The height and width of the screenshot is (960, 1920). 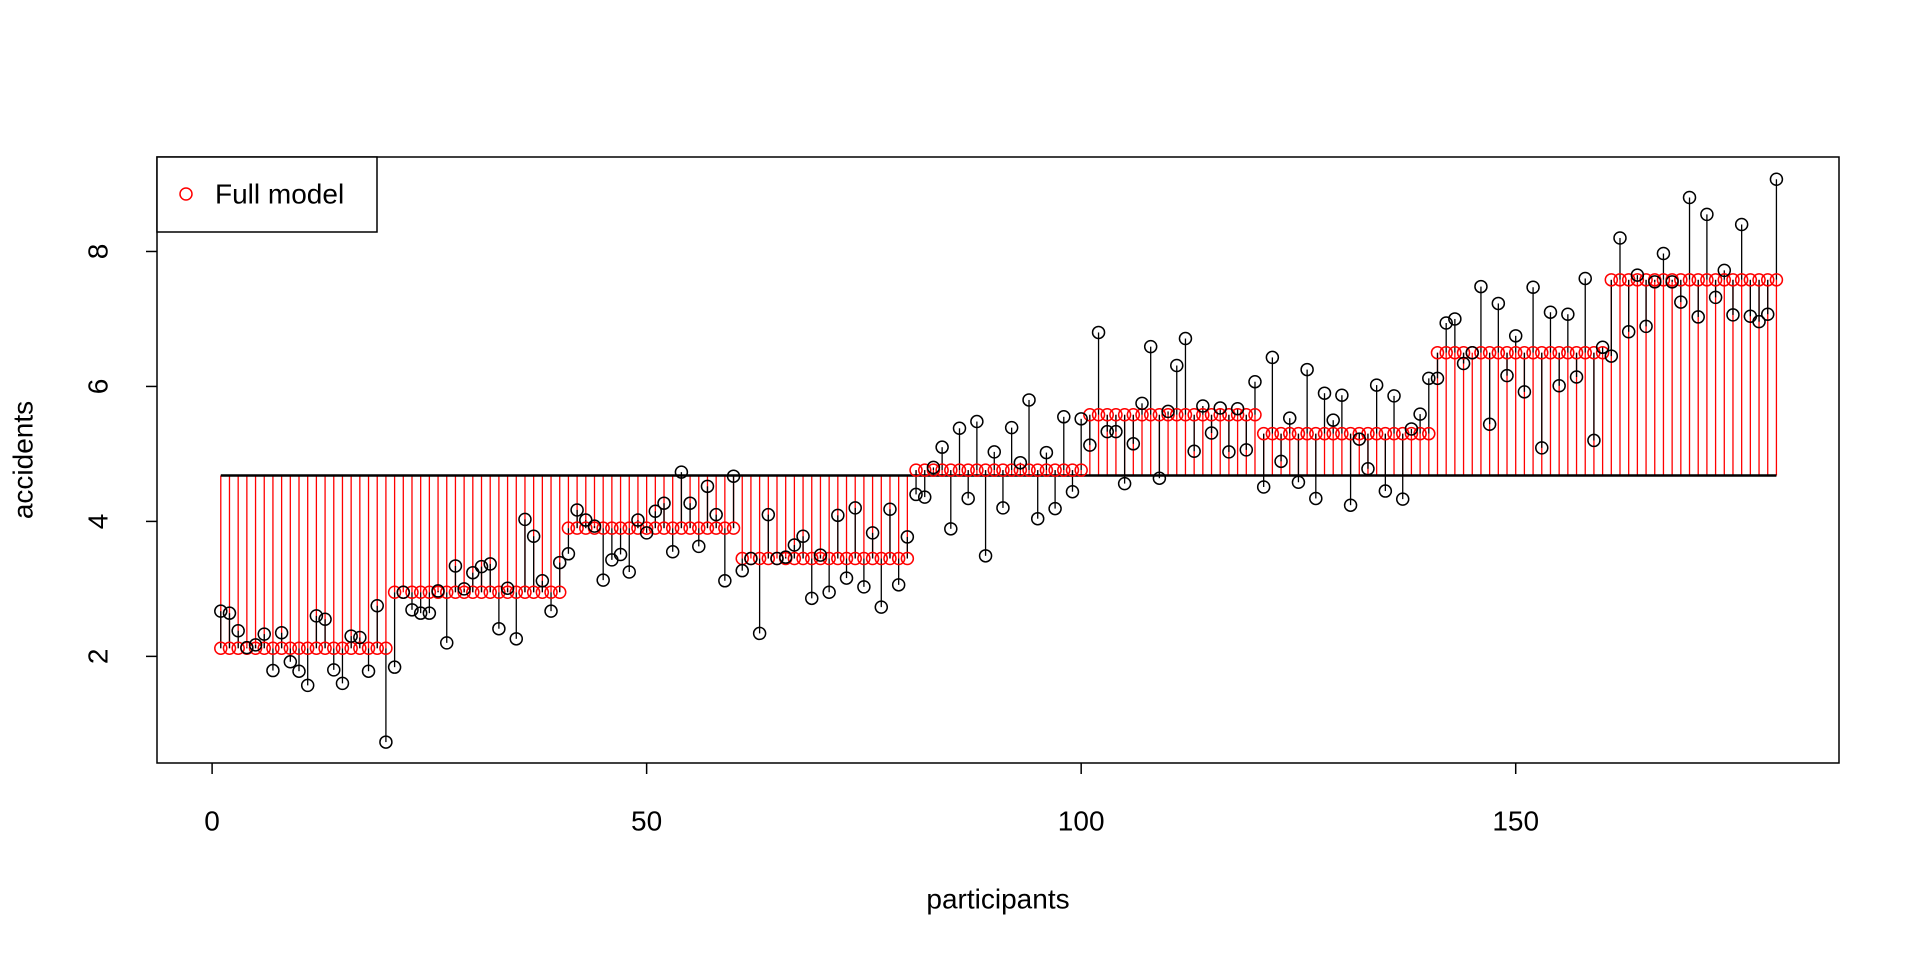 What do you see at coordinates (267, 194) in the screenshot?
I see `legend-box` at bounding box center [267, 194].